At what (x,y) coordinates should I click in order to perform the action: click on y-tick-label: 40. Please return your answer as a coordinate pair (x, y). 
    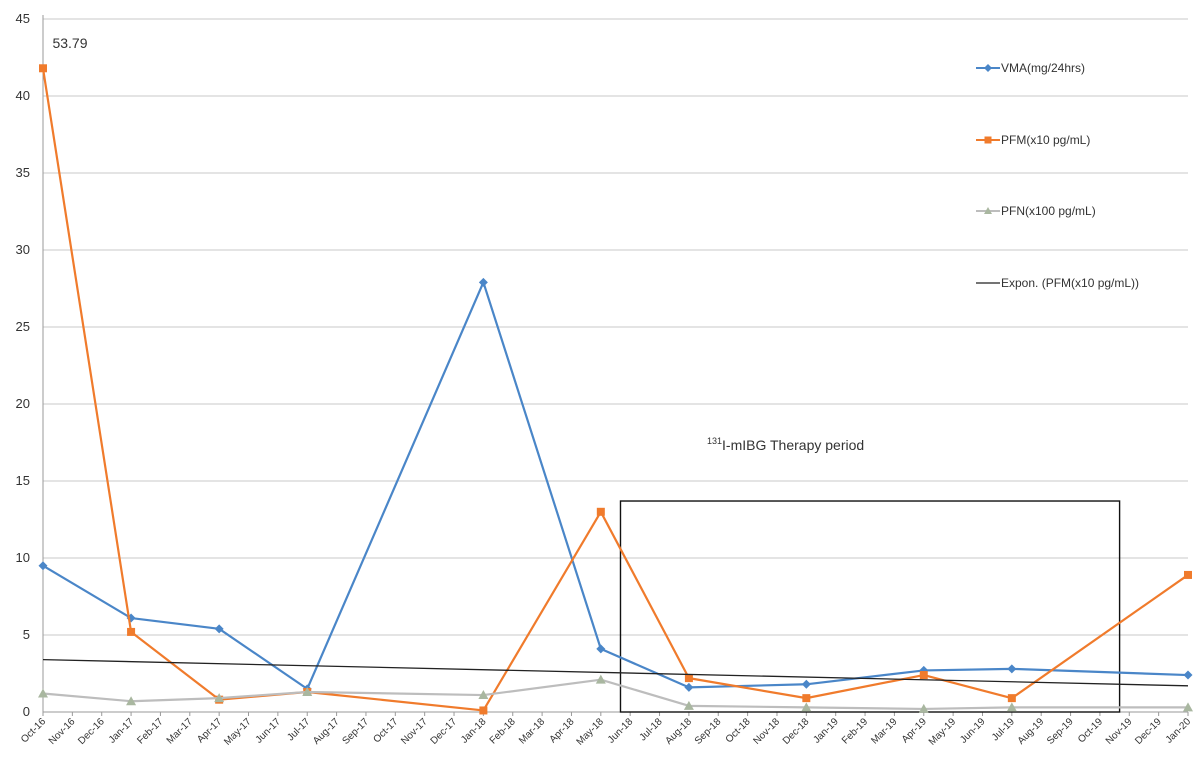
    Looking at the image, I should click on (23, 95).